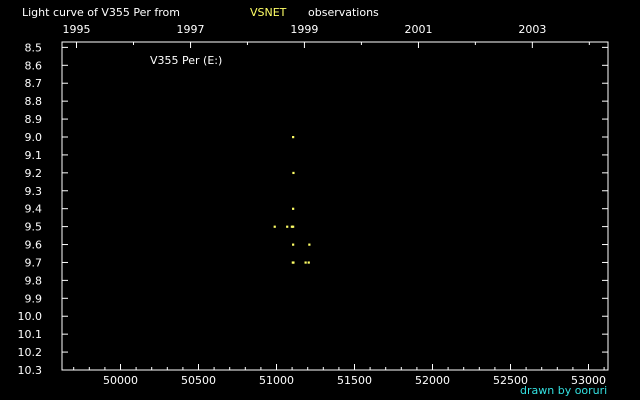 The height and width of the screenshot is (400, 640). What do you see at coordinates (34, 227) in the screenshot?
I see `y-tick-label: 9.5` at bounding box center [34, 227].